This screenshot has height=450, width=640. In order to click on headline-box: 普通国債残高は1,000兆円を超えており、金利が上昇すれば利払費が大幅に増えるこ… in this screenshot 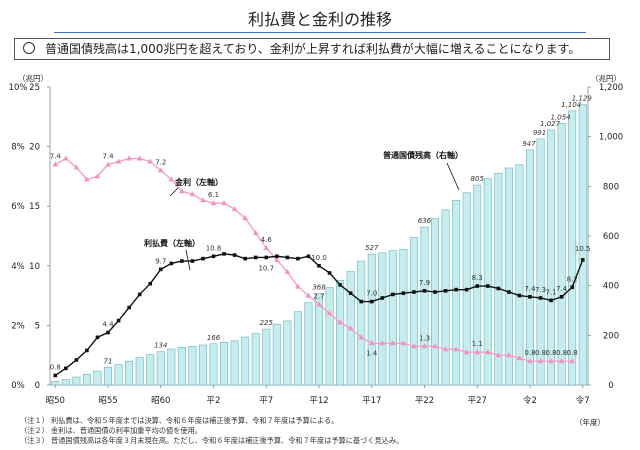, I will do `click(312, 49)`.